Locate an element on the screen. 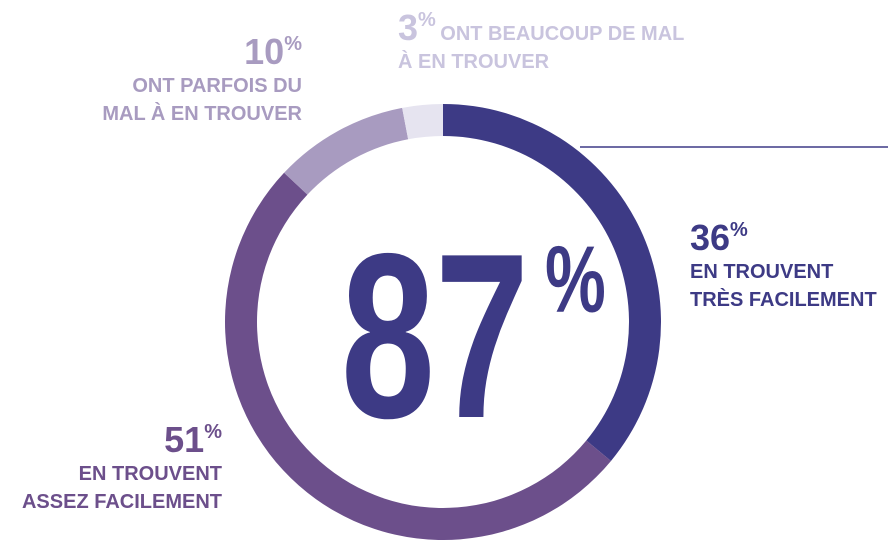 This screenshot has height=540, width=888. slice-label: 36% EN TROUVENT TRÈS FACILEMENT is located at coordinates (783, 266).